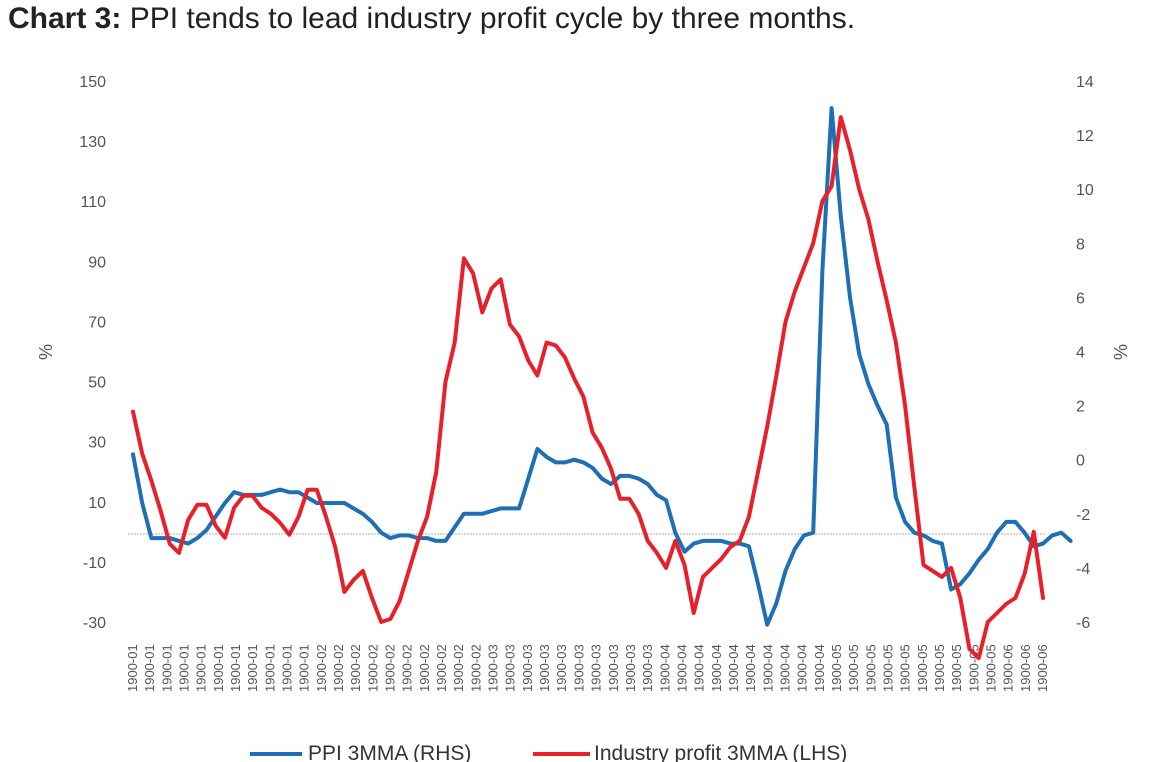 This screenshot has height=762, width=1169. I want to click on right-tick-label: 4, so click(1080, 353).